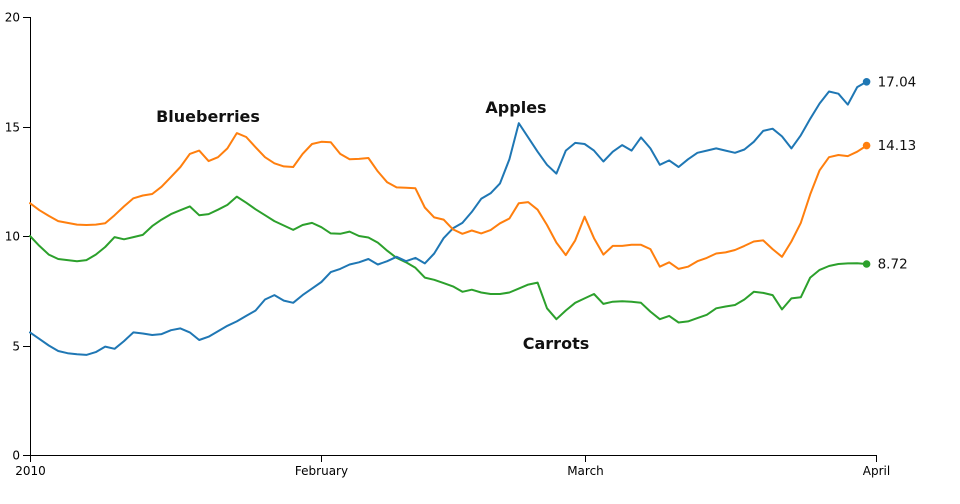  I want to click on apples-end-dot, so click(866, 82).